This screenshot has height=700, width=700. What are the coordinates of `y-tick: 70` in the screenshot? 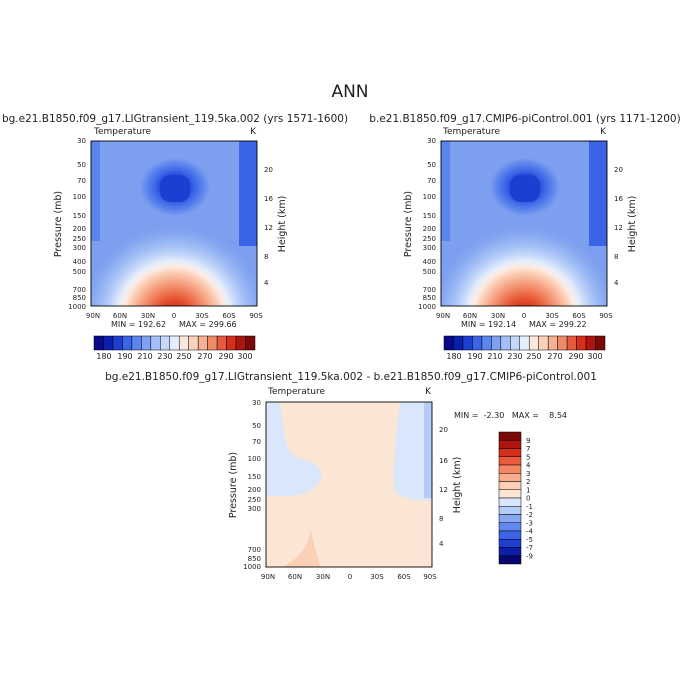 It's located at (256, 442).